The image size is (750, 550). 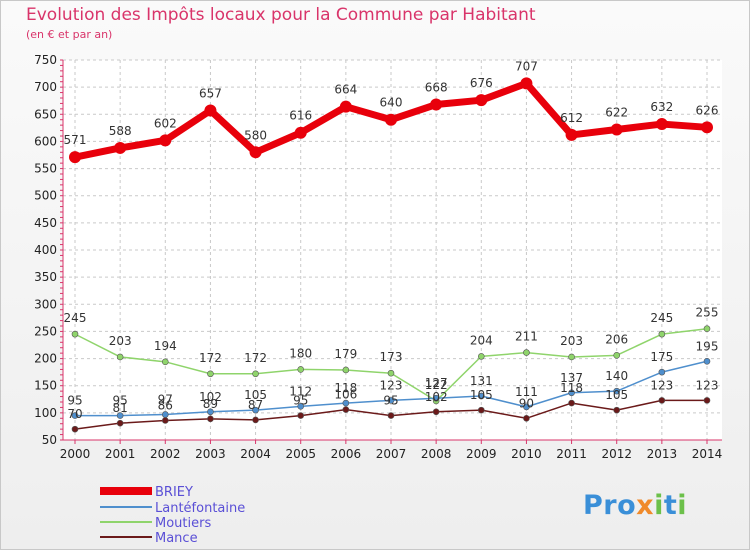 I want to click on data-label: 70, so click(x=74, y=414).